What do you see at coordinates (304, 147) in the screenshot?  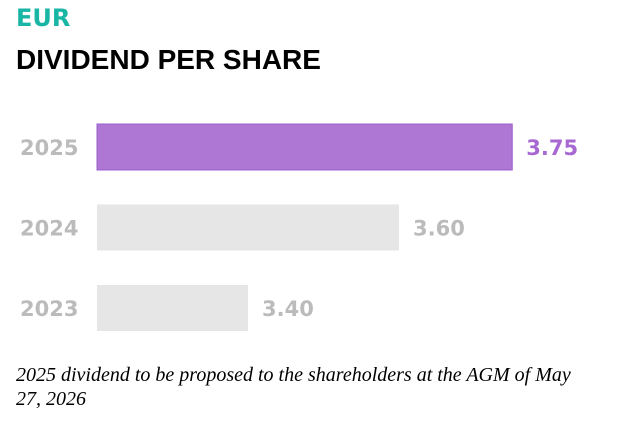 I see `bar-2025` at bounding box center [304, 147].